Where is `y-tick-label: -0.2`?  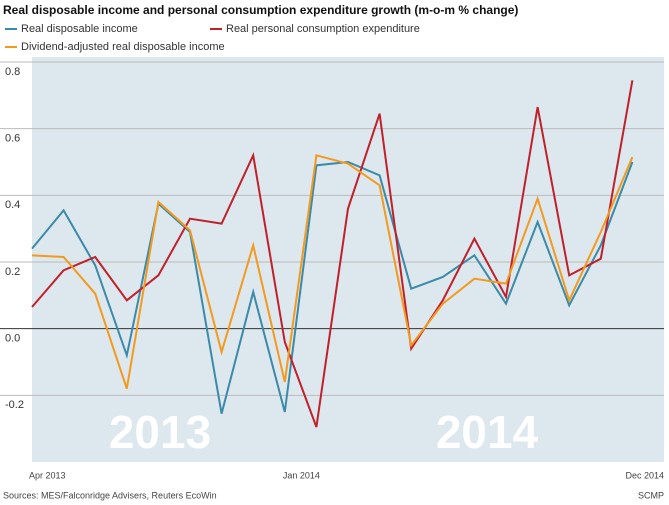 y-tick-label: -0.2 is located at coordinates (14, 405).